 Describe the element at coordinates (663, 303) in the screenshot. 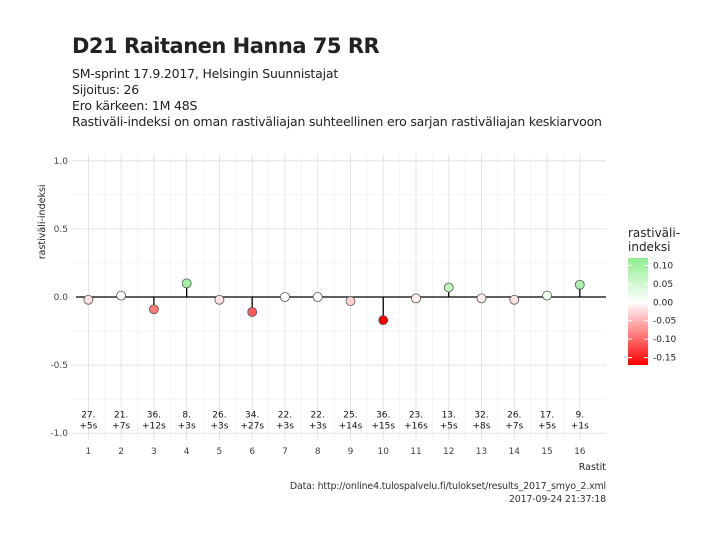

I see `legend-tick-label: 0.00` at that location.